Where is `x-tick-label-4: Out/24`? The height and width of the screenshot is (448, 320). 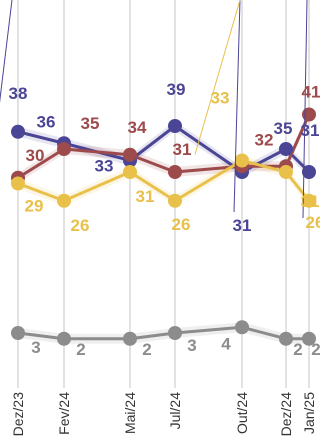
x-tick-label-4: Out/24 is located at coordinates (242, 413).